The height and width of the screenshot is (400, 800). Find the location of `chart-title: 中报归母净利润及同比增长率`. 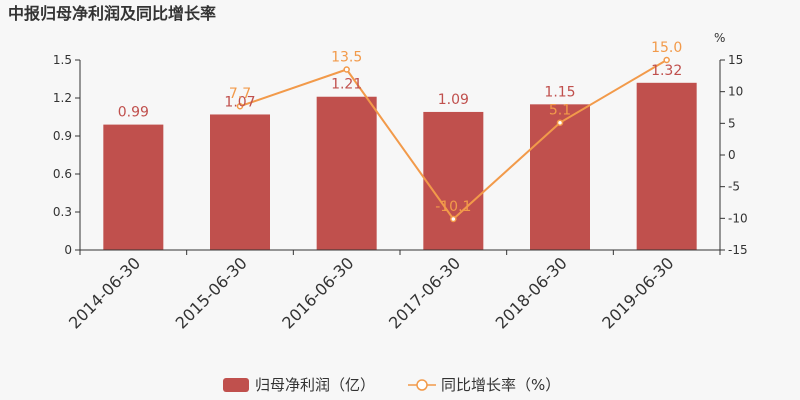

chart-title: 中报归母净利润及同比增长率 is located at coordinates (112, 13).